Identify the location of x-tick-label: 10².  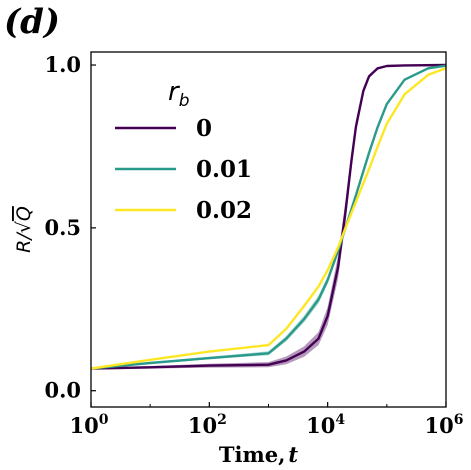
(207, 425).